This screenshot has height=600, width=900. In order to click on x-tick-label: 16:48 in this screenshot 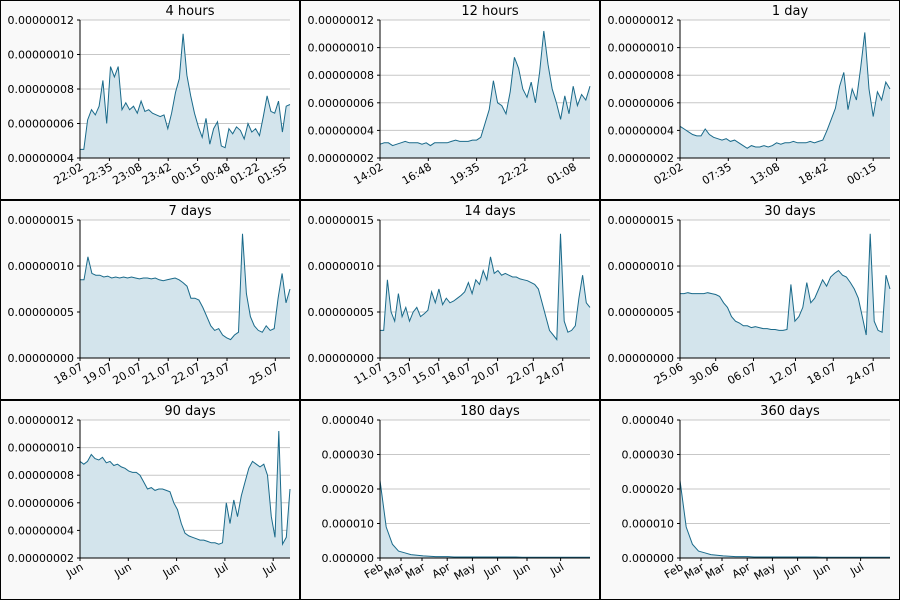, I will do `click(417, 173)`.